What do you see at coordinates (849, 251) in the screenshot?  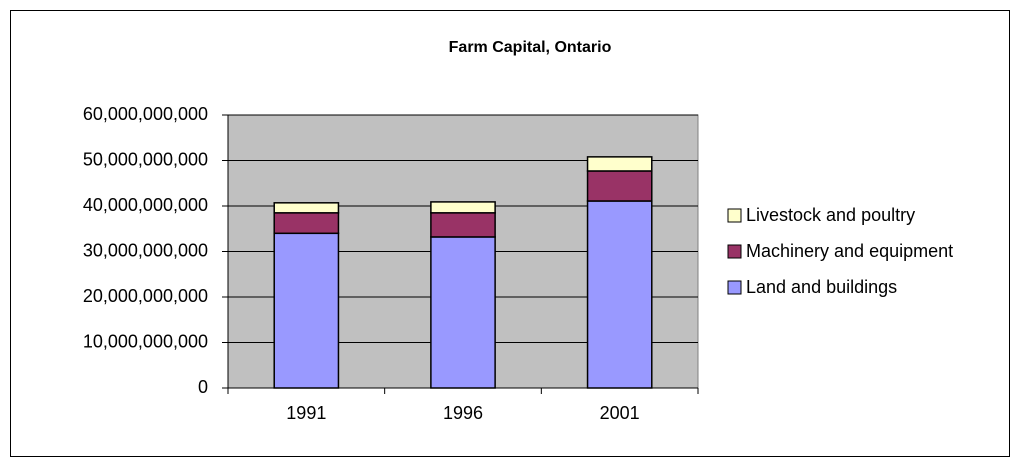 I see `legend-label: Machinery and equipment` at bounding box center [849, 251].